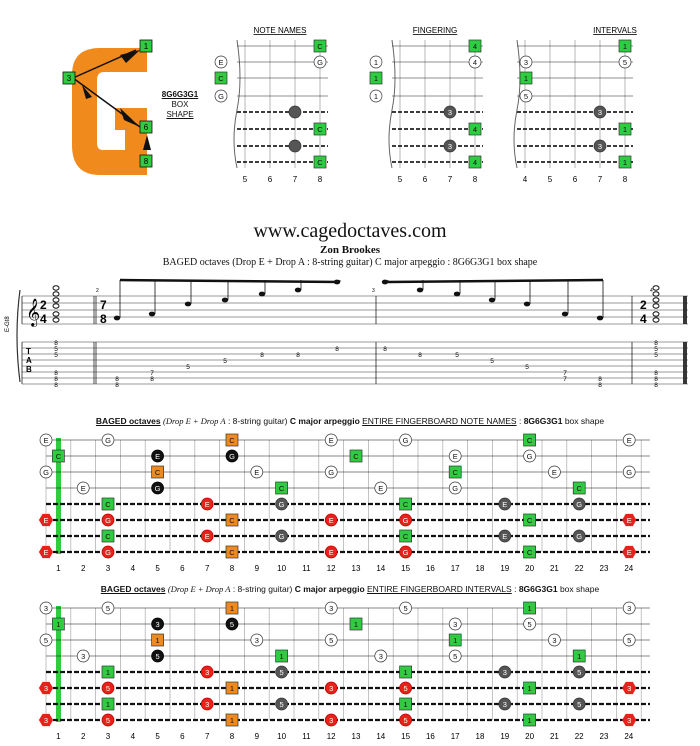  I want to click on mini-marker: C, so click(320, 162).